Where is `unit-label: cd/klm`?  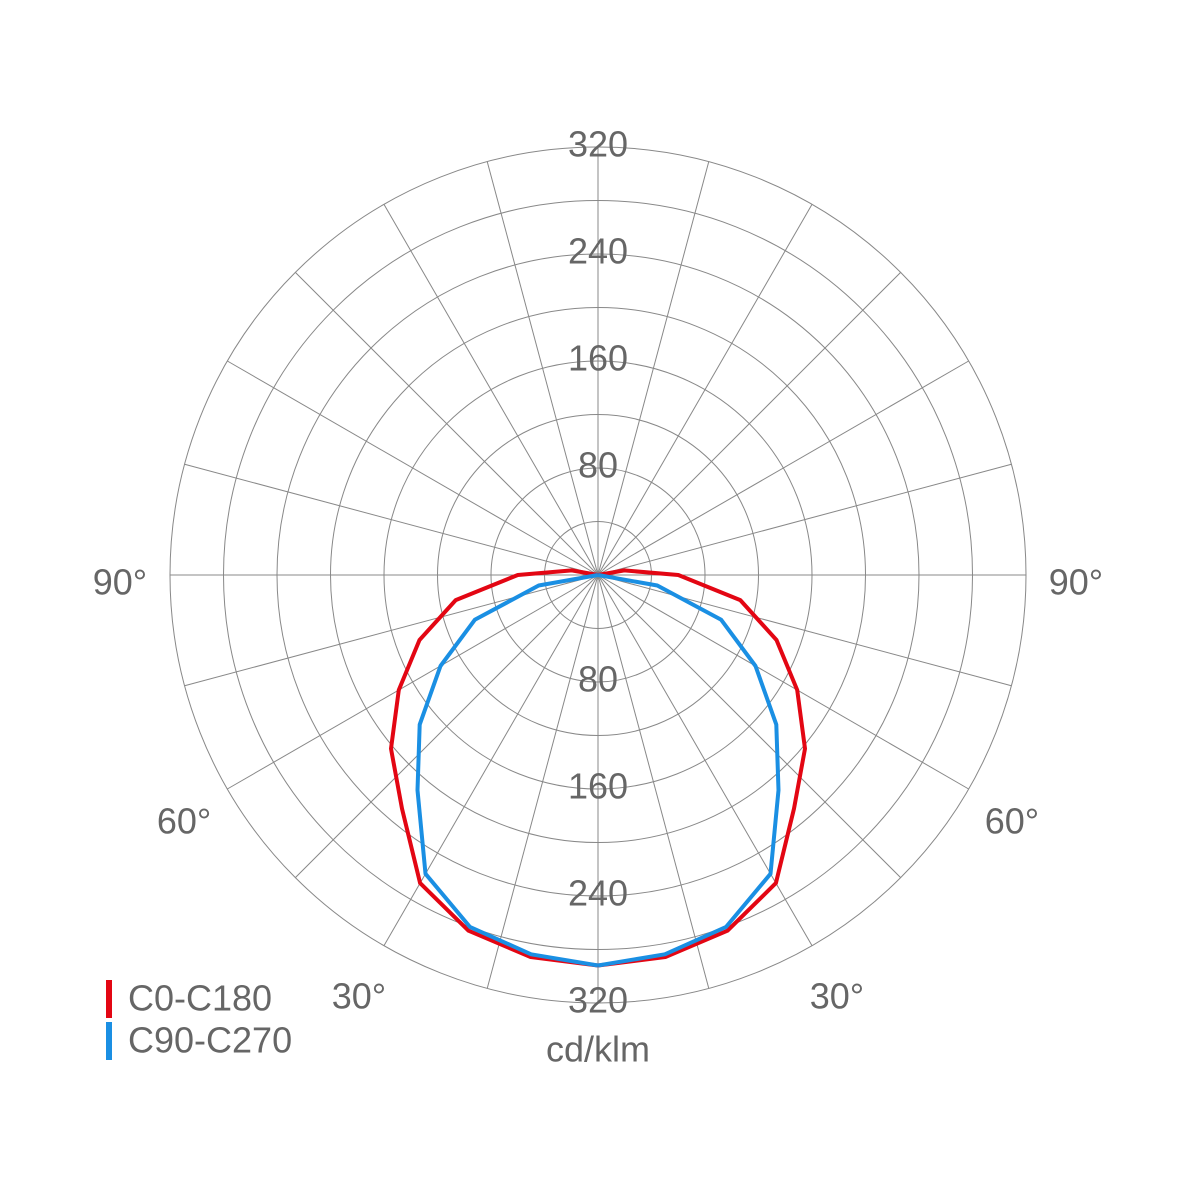
unit-label: cd/klm is located at coordinates (598, 1049).